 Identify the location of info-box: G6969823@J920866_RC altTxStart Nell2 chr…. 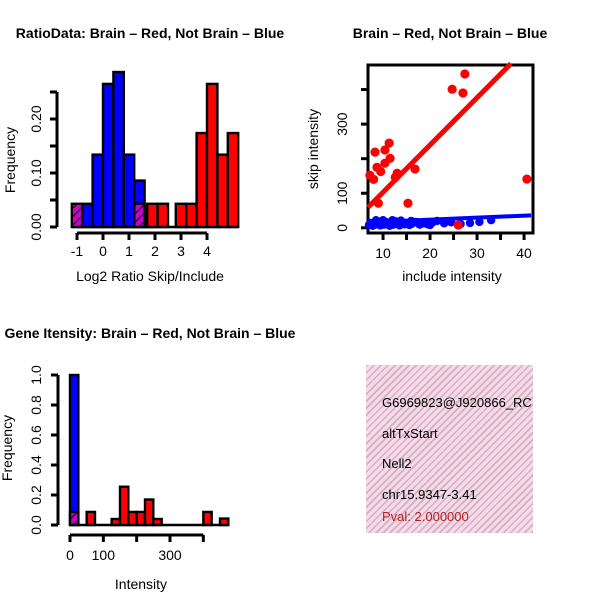
(449, 449).